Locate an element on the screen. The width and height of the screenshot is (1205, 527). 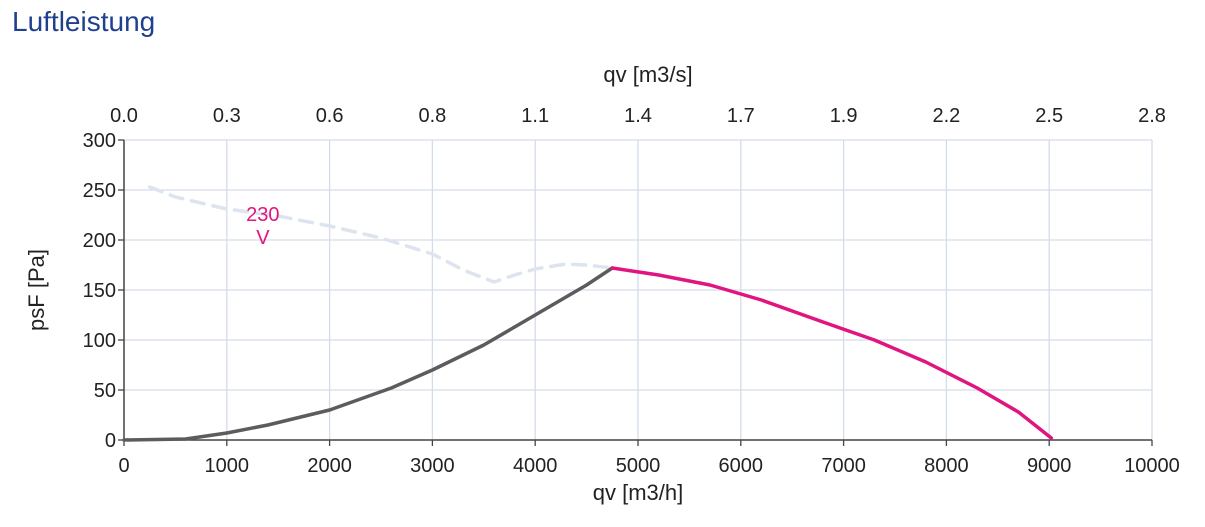
x-tick-label: 7000 is located at coordinates (843, 466).